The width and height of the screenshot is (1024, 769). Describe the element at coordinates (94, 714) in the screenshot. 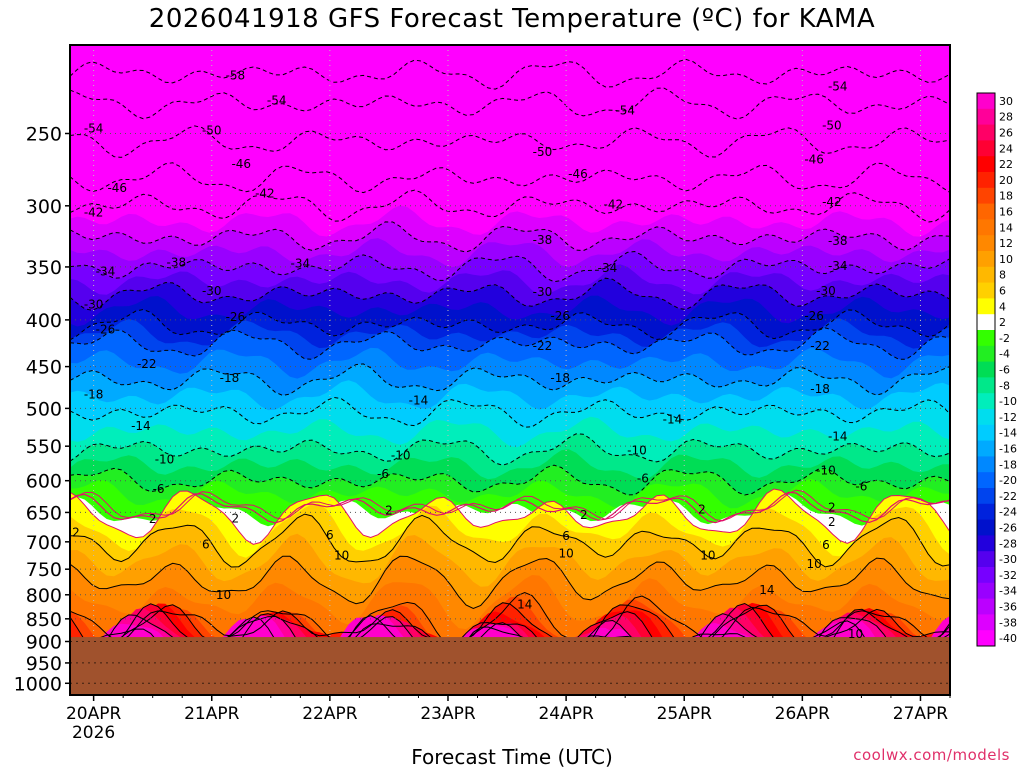

I see `x-tick-label: 20APR` at that location.